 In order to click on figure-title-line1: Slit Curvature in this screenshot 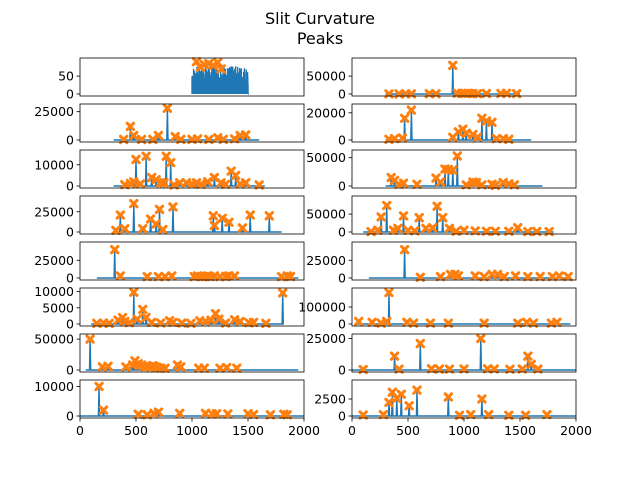, I will do `click(320, 18)`.